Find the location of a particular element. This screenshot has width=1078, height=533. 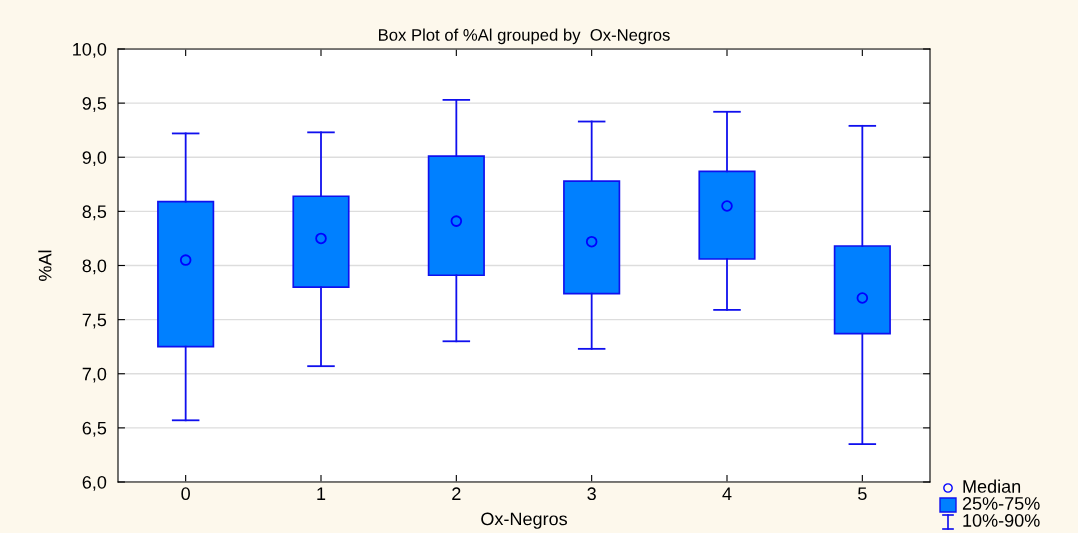

y-axis-title: %Al is located at coordinates (45, 265).